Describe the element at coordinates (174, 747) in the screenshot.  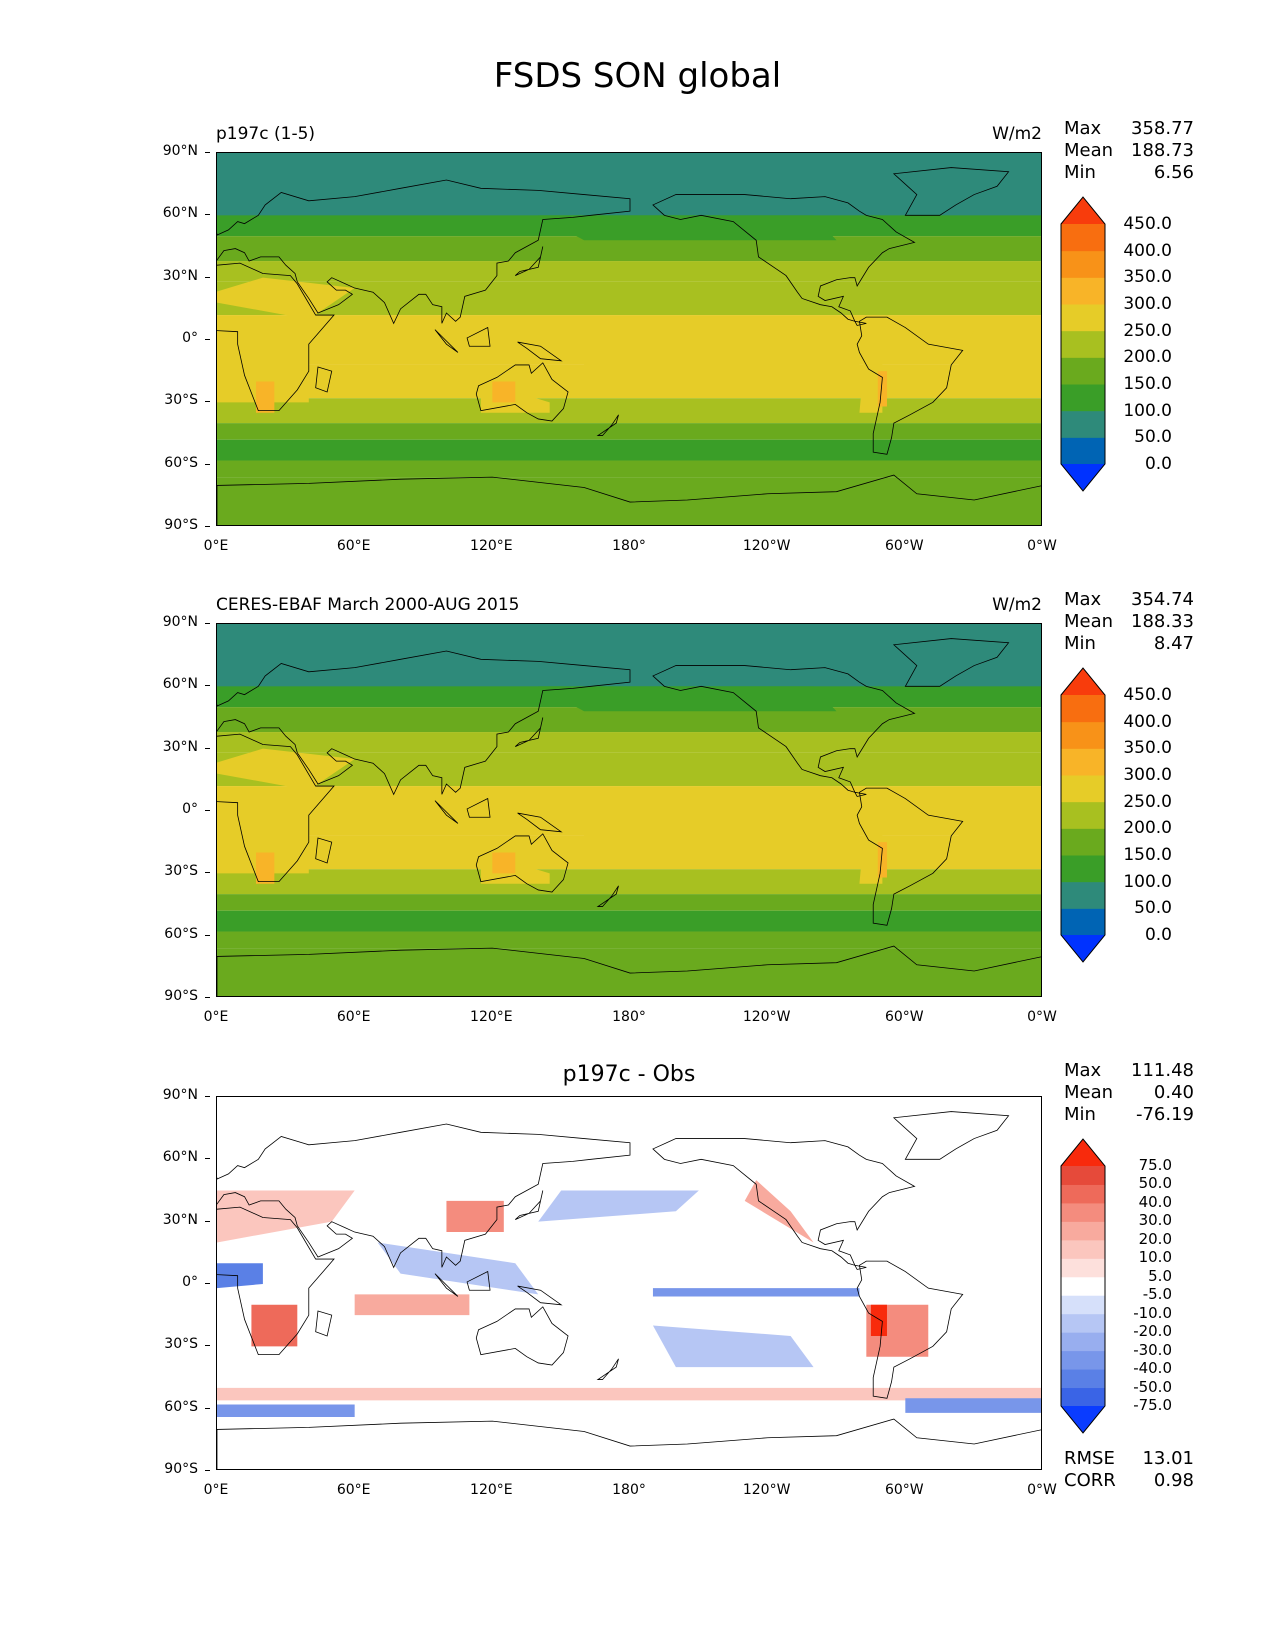
I see `y-tick-label: 30°N` at that location.